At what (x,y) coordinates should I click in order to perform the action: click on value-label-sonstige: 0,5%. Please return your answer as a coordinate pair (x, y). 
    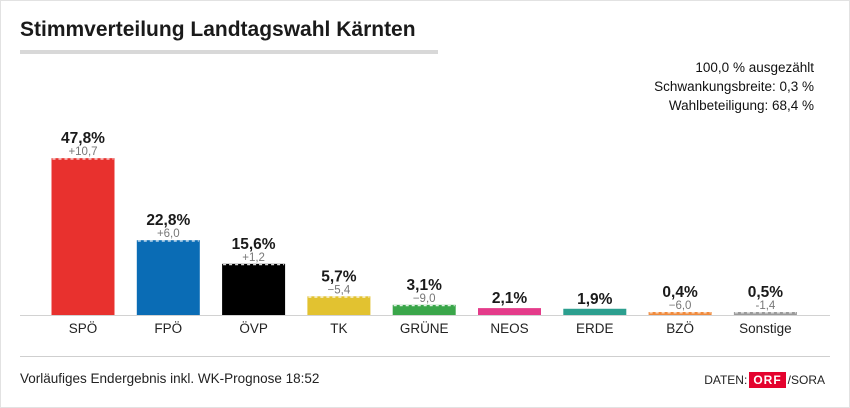
    Looking at the image, I should click on (766, 292).